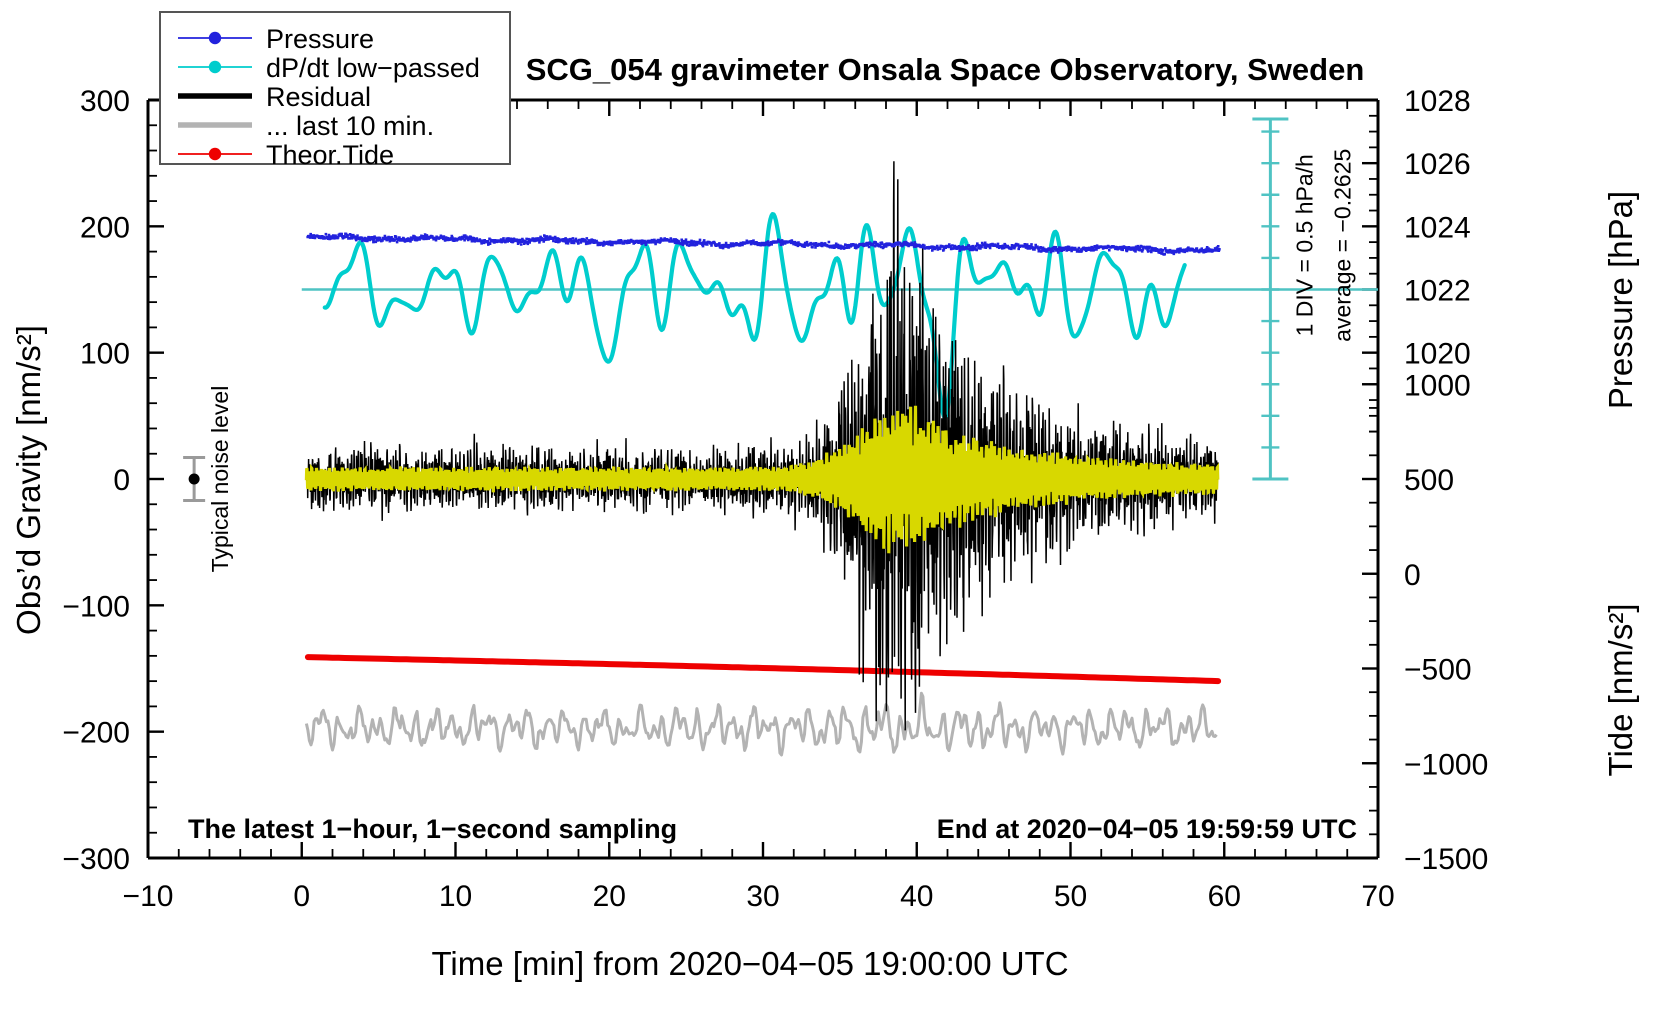 The image size is (1660, 1020). Describe the element at coordinates (1437, 385) in the screenshot. I see `tide-tick-label: 1000` at that location.